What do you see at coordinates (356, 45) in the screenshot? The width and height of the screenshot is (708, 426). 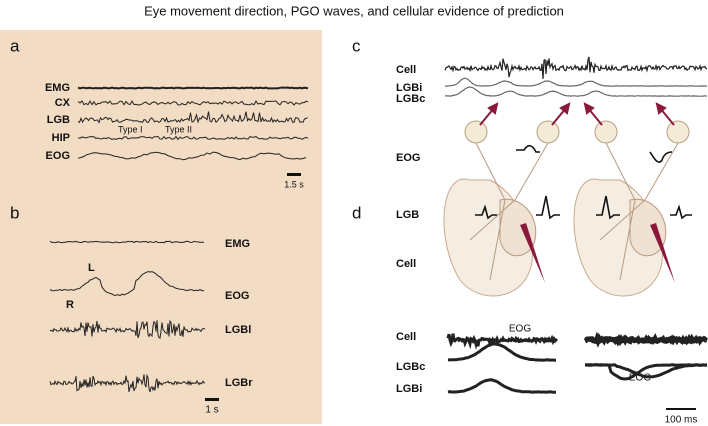 I see `panel-label: c` at bounding box center [356, 45].